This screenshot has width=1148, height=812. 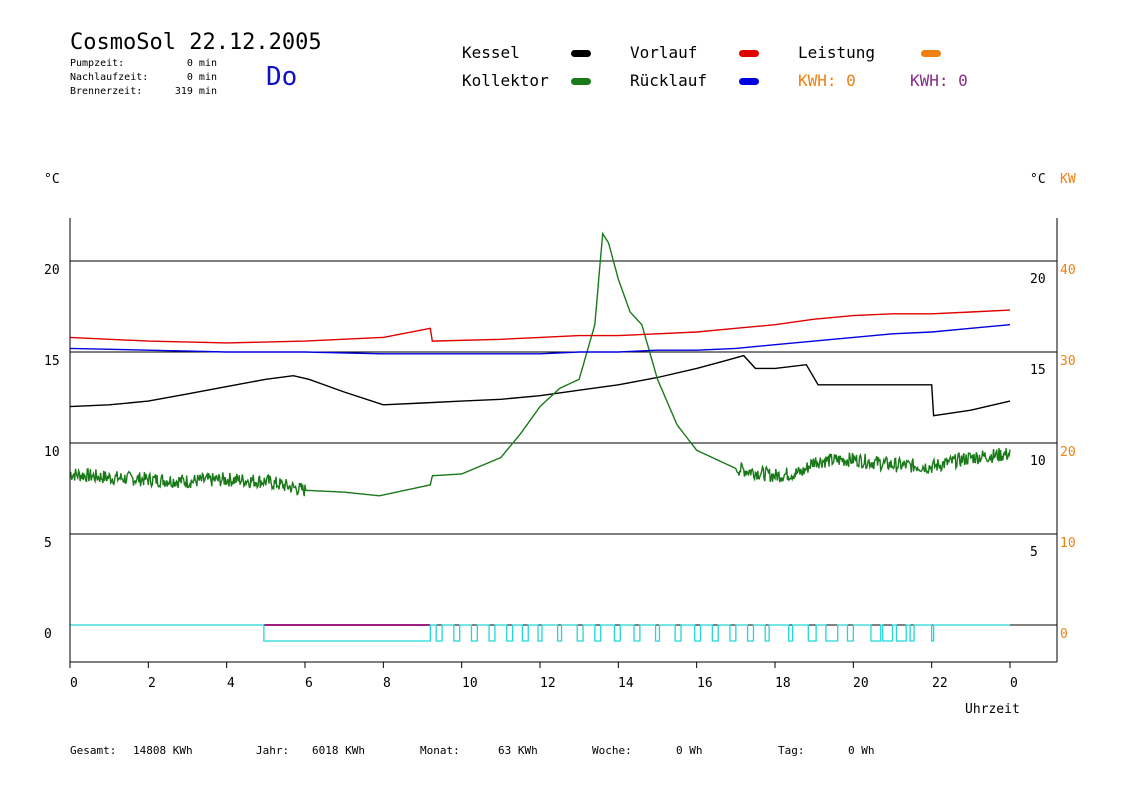 I want to click on x-tick-label: 18, so click(x=783, y=683).